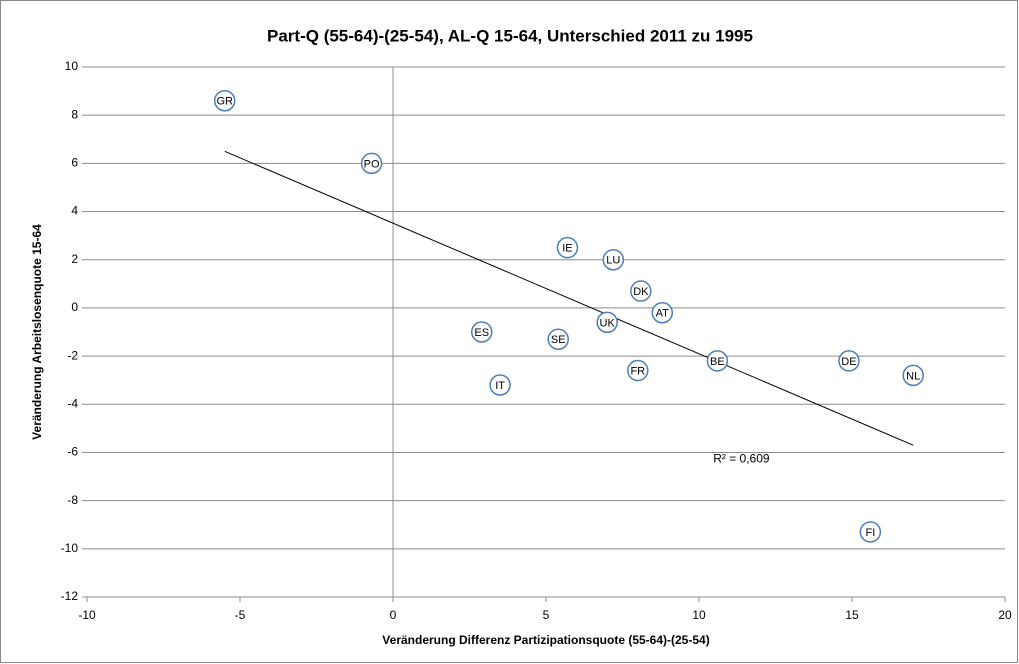  I want to click on y-tick-label: 6, so click(74, 163).